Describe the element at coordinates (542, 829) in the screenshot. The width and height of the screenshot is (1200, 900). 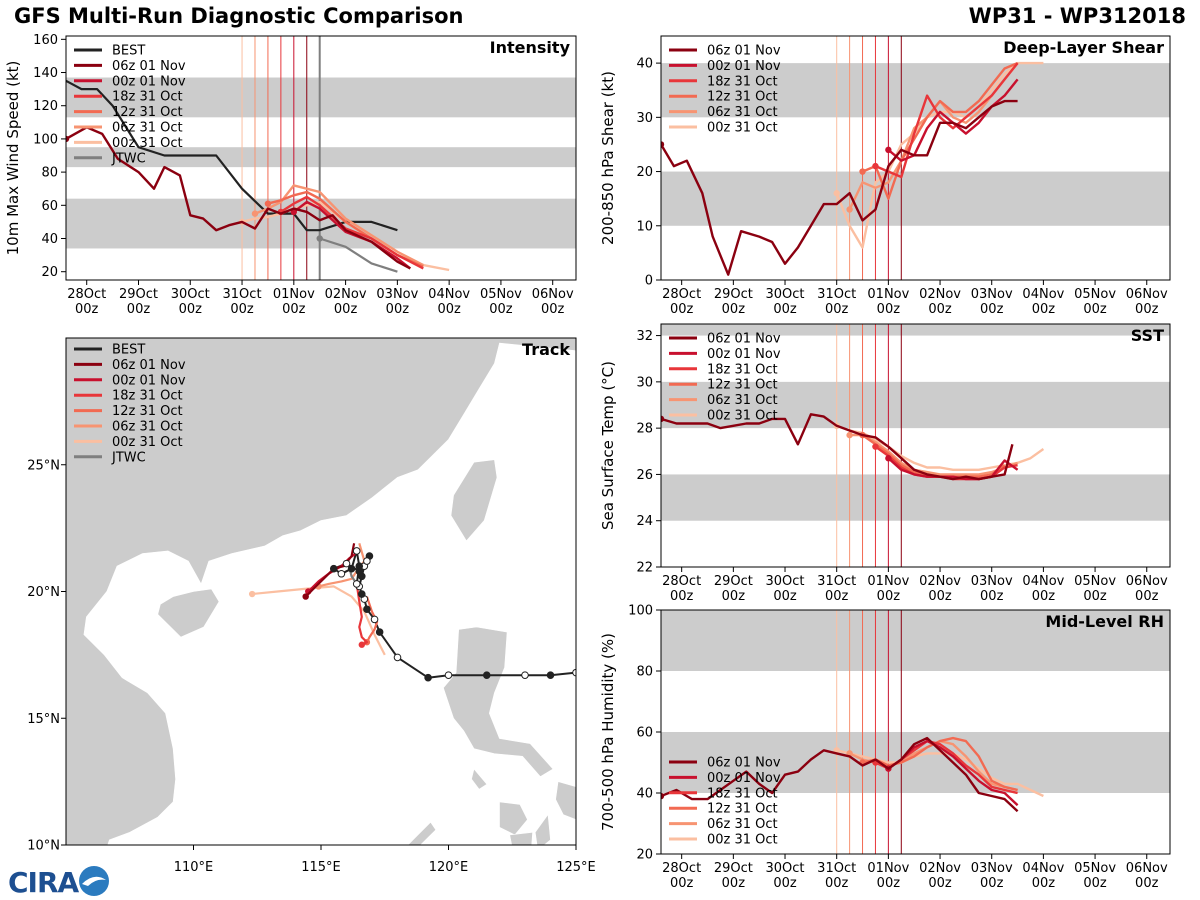
I see `land-cebu` at that location.